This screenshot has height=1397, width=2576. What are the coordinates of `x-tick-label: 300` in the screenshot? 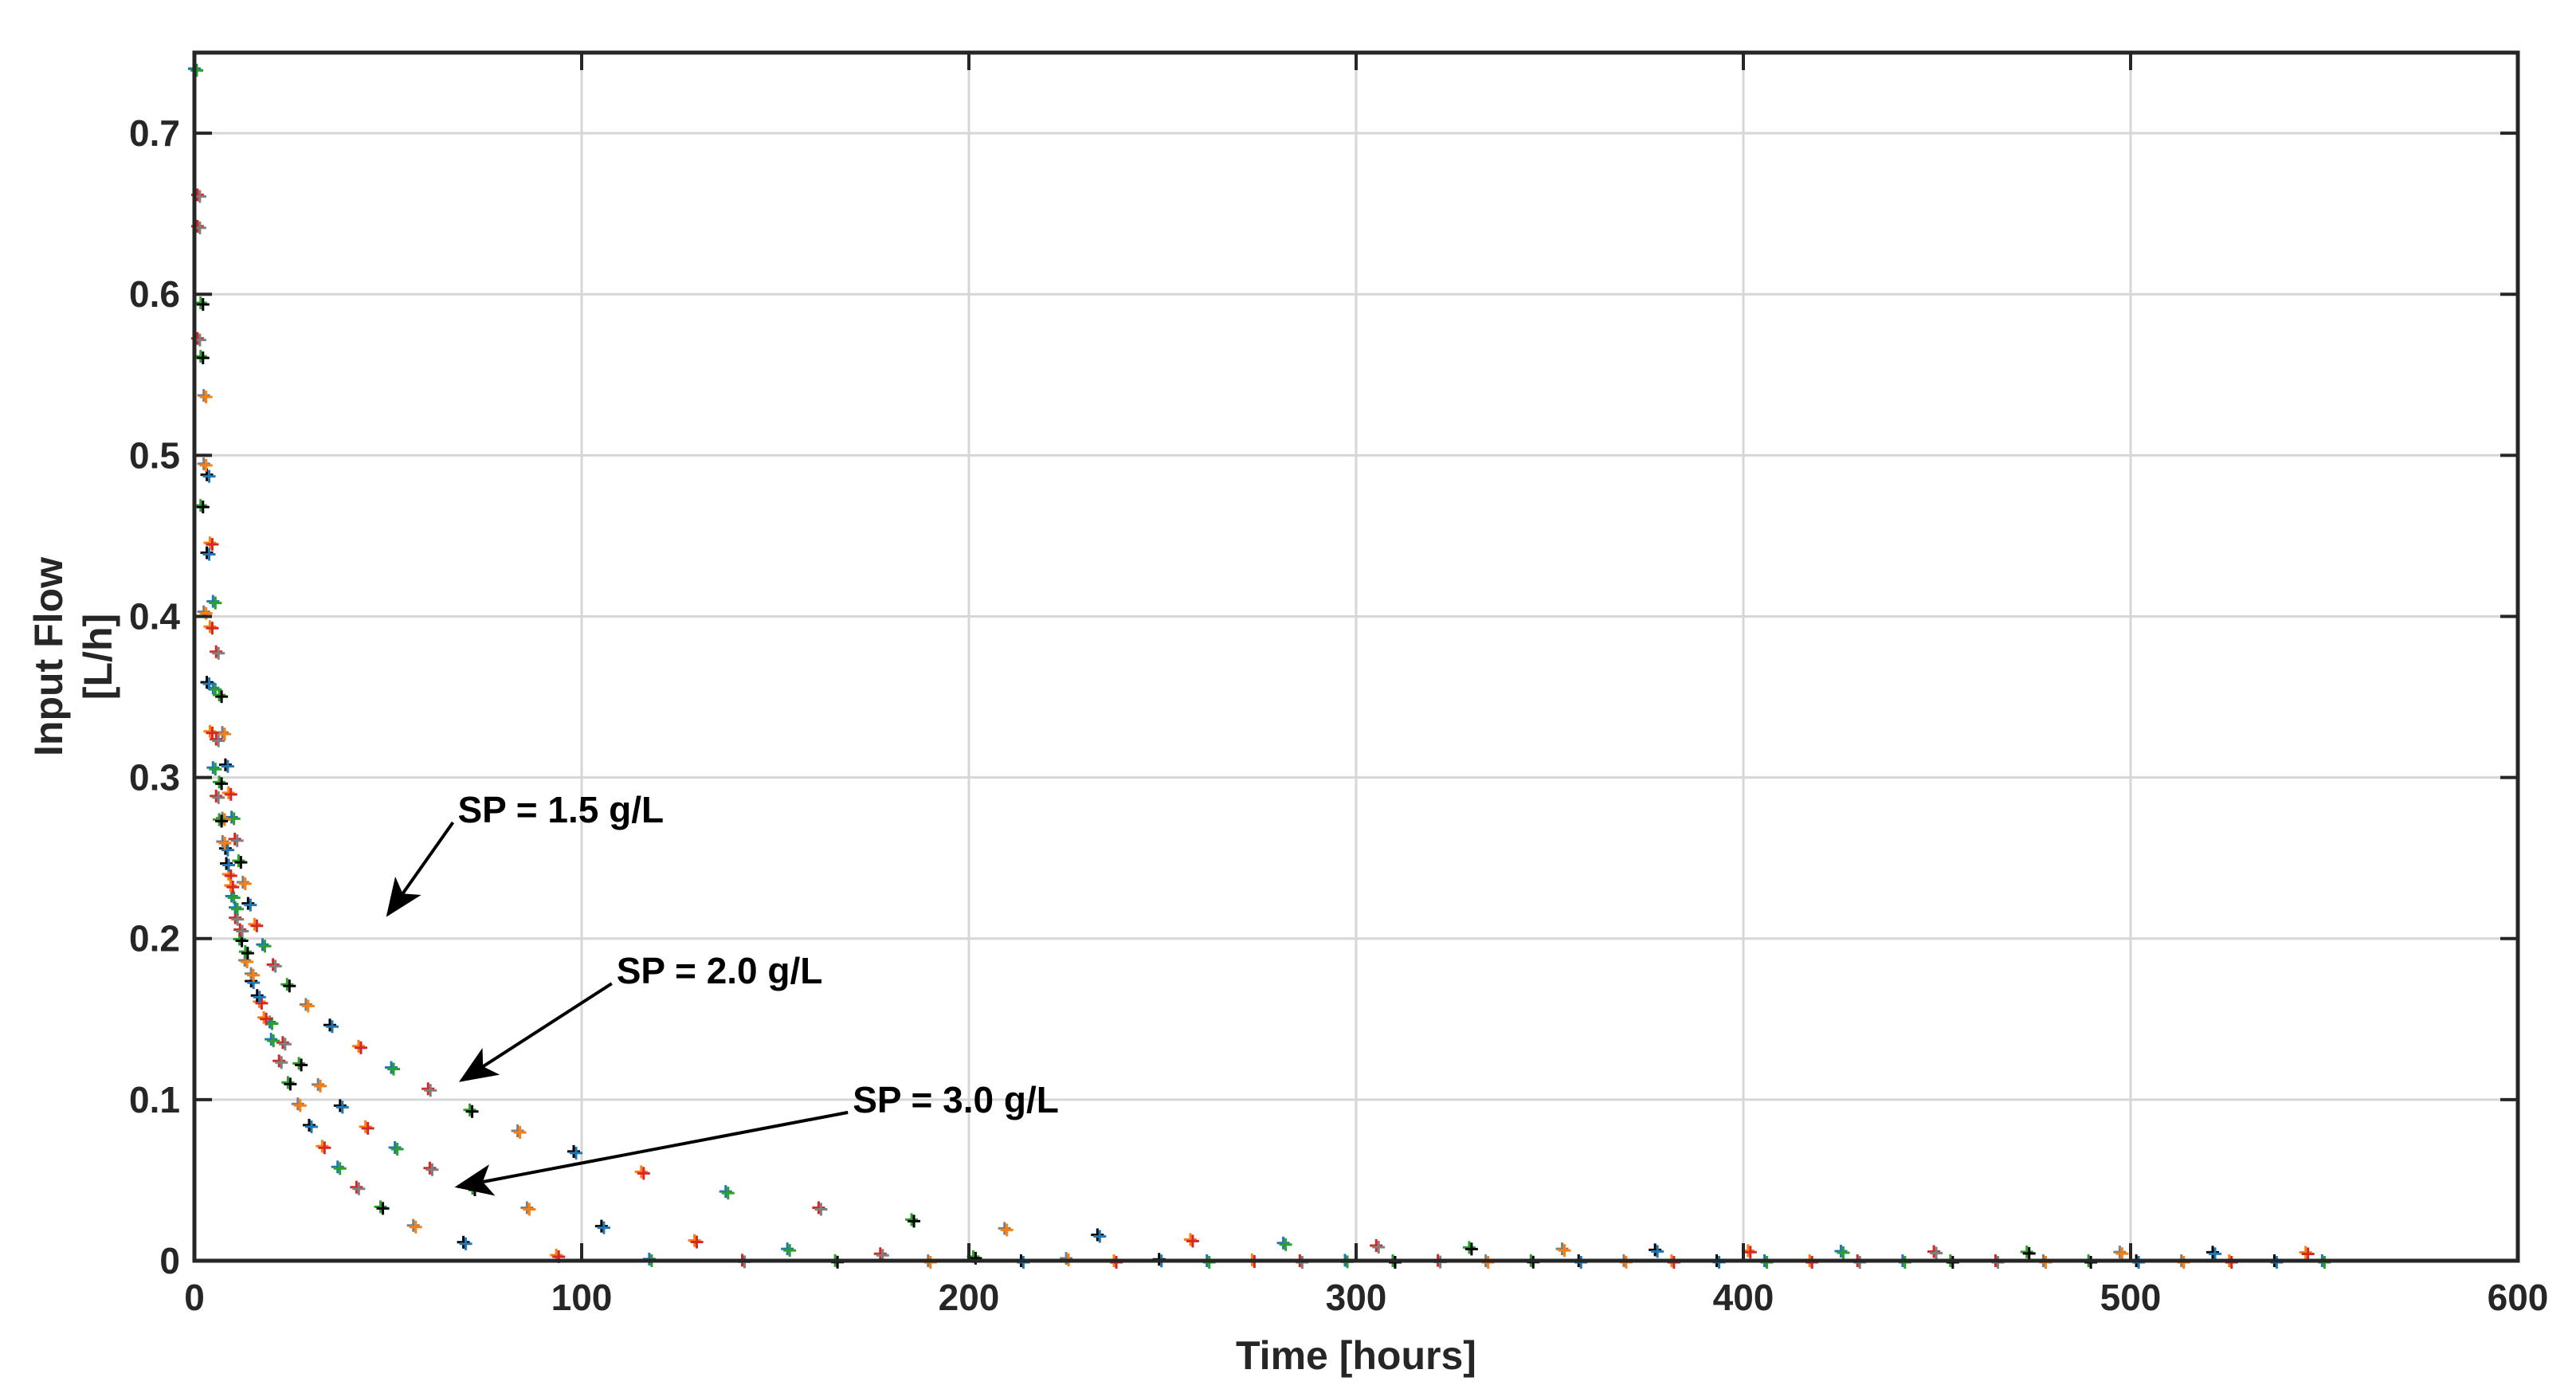 It's located at (1356, 1297).